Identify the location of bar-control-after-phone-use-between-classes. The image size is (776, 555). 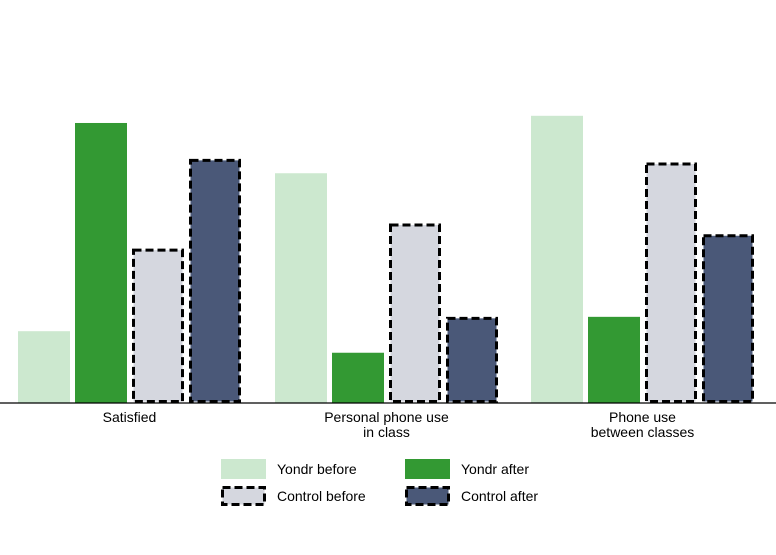
(728, 318).